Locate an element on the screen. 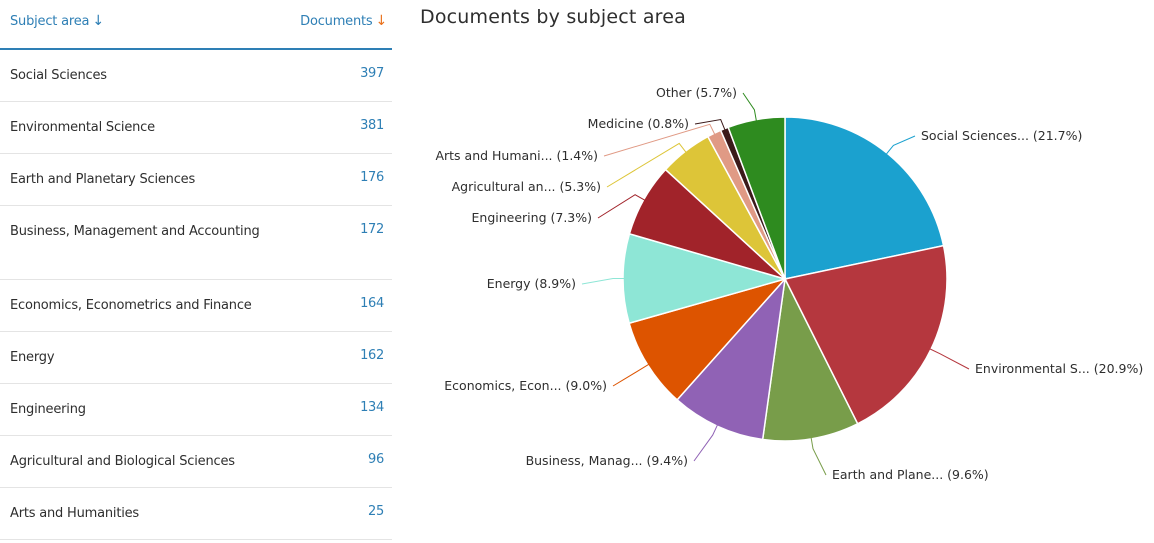 This screenshot has height=543, width=1154. table-row: Arts and Humanities 25 is located at coordinates (196, 514).